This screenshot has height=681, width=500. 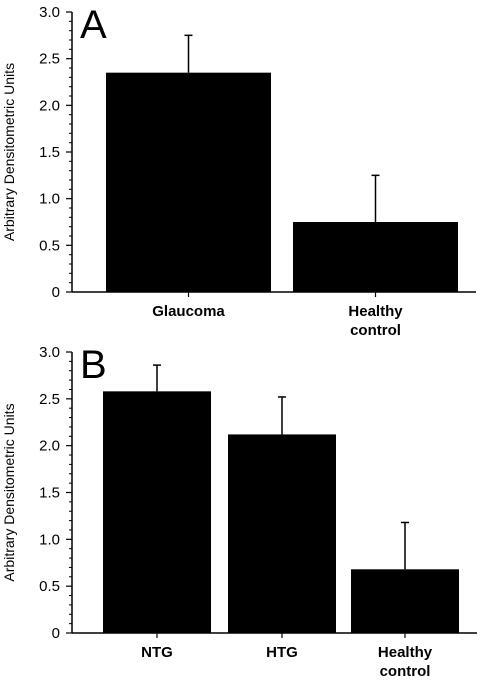 I want to click on category-label: Glaucoma, so click(x=188, y=311).